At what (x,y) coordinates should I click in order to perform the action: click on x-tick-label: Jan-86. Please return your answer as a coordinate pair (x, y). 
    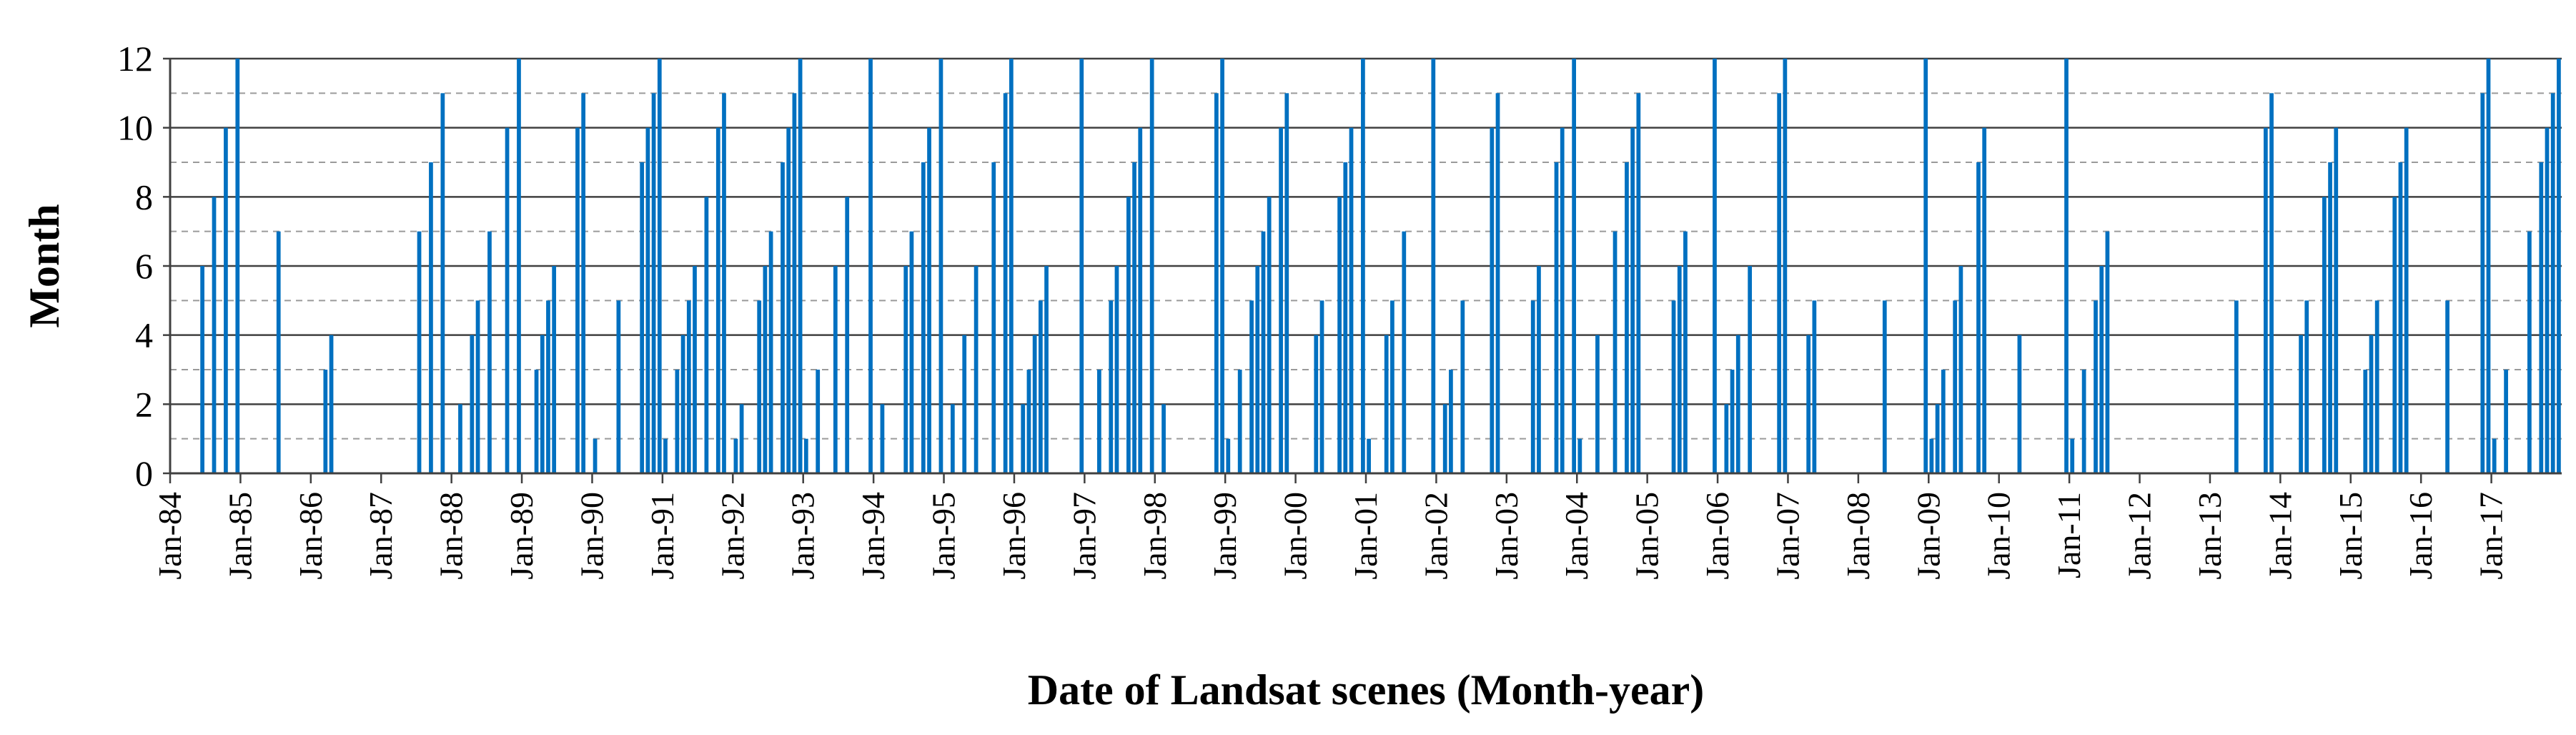
    Looking at the image, I should click on (310, 536).